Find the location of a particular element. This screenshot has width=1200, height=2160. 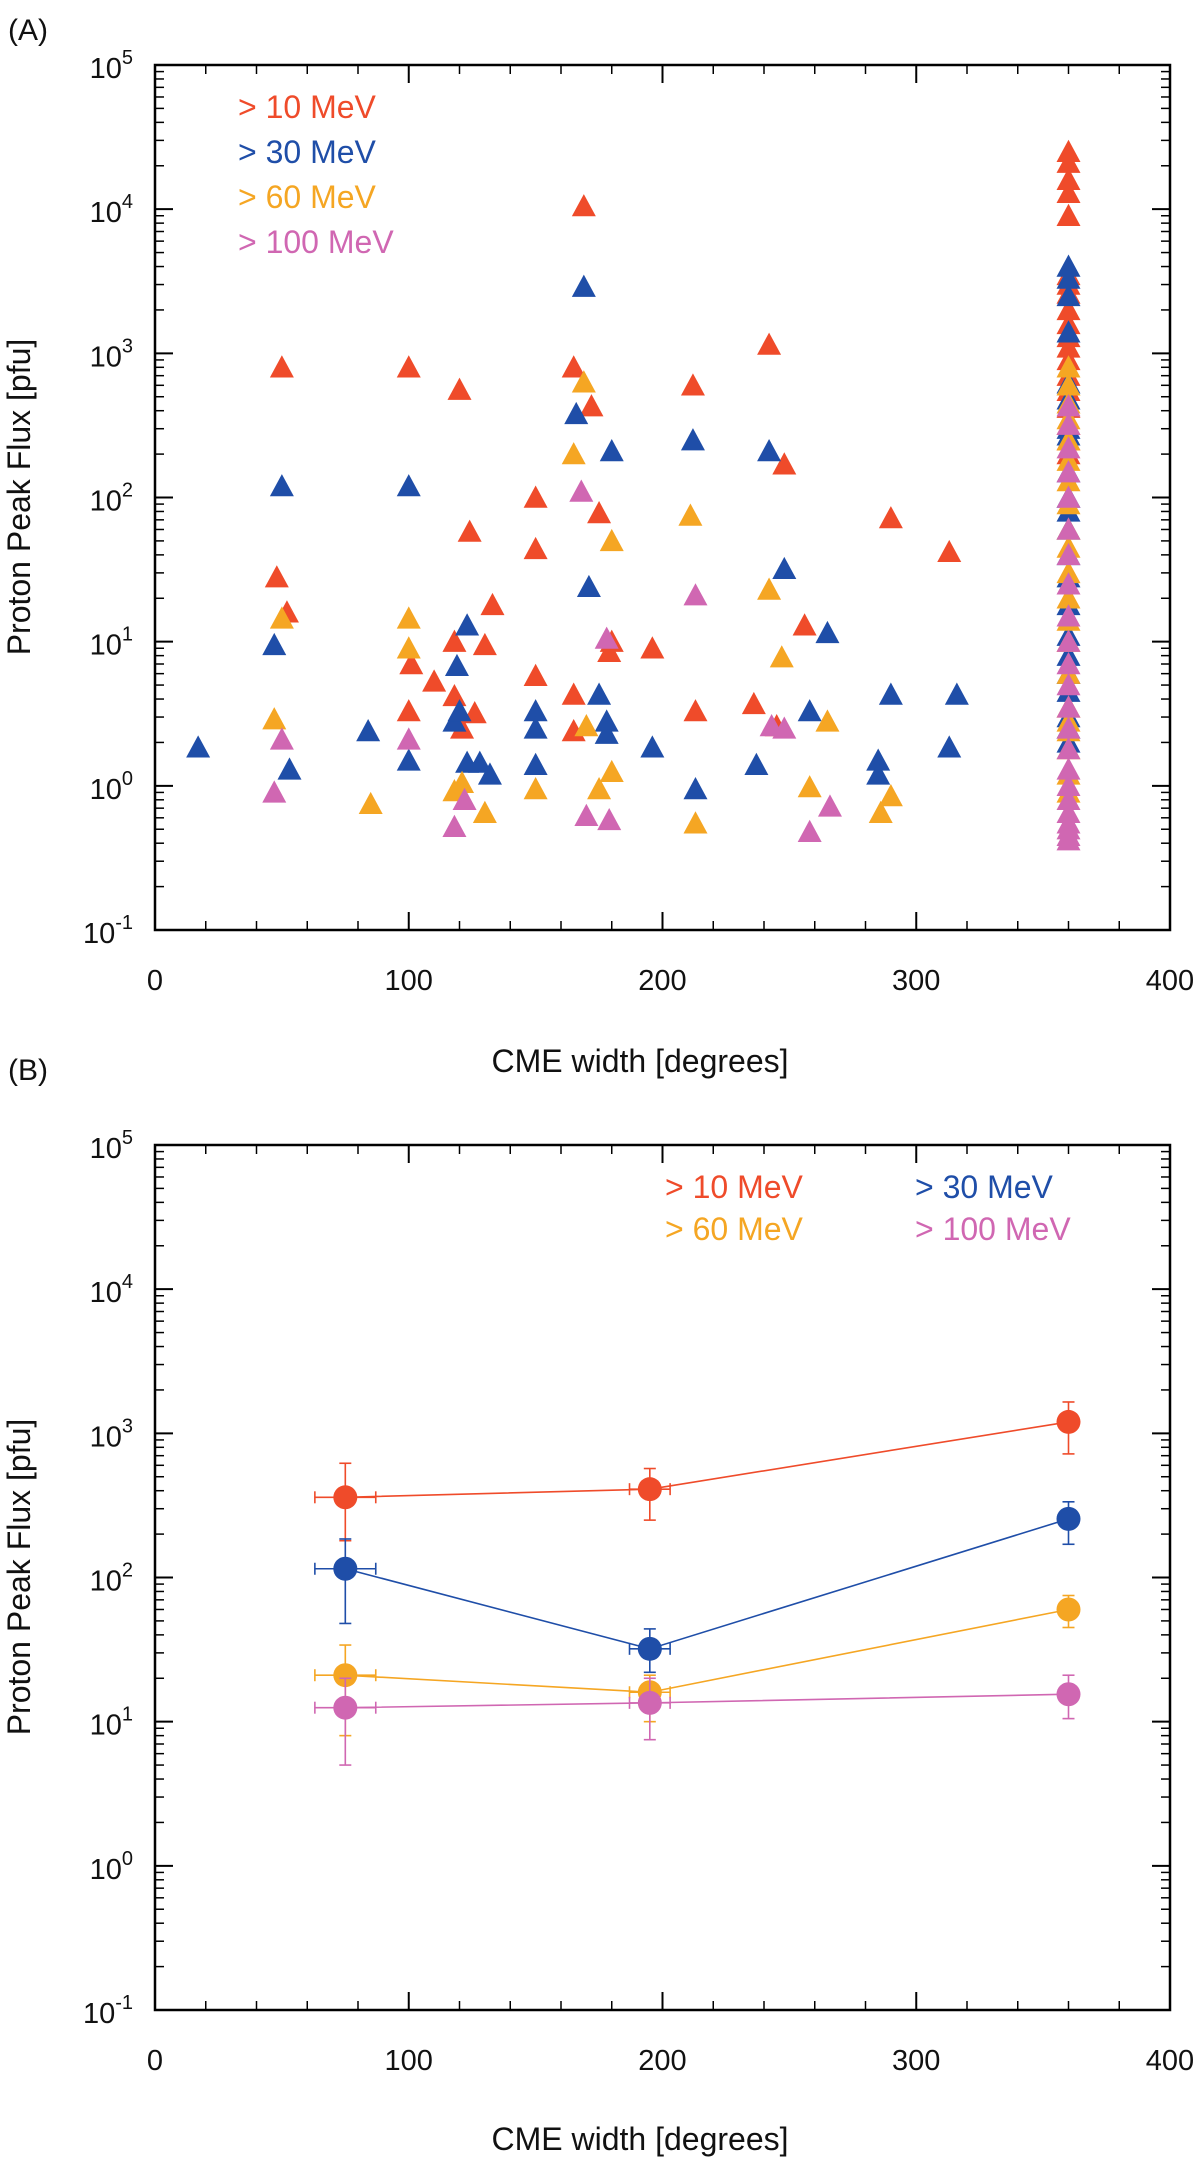

data-point-gt30 is located at coordinates (345, 1568).